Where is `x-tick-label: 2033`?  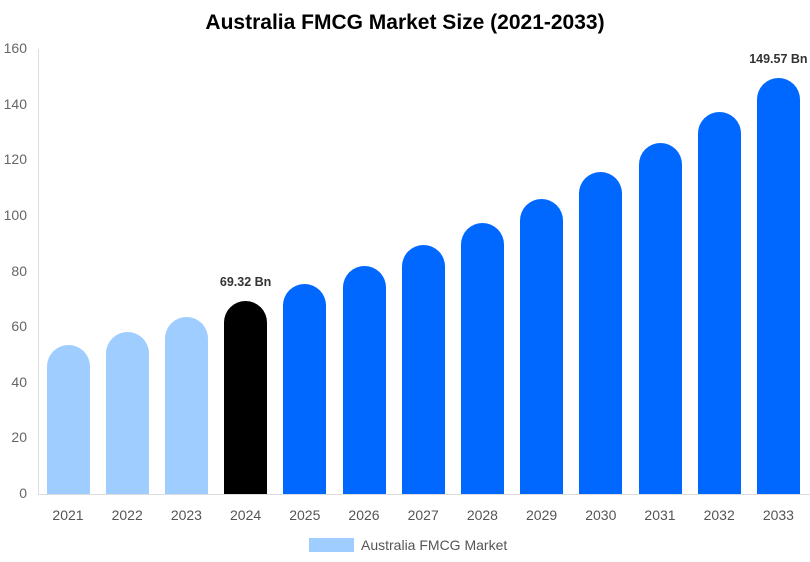
x-tick-label: 2033 is located at coordinates (778, 515).